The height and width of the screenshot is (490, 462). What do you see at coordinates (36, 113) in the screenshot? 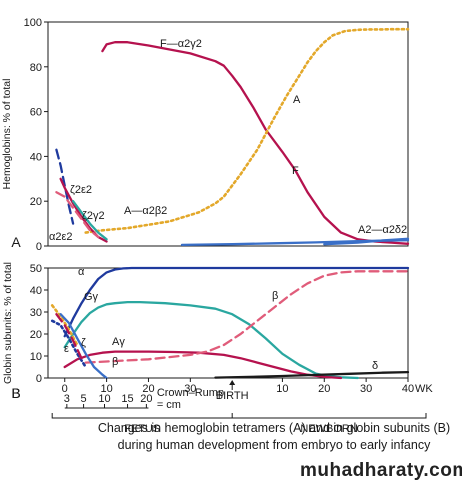
I see `y-tick-label: 60` at bounding box center [36, 113].